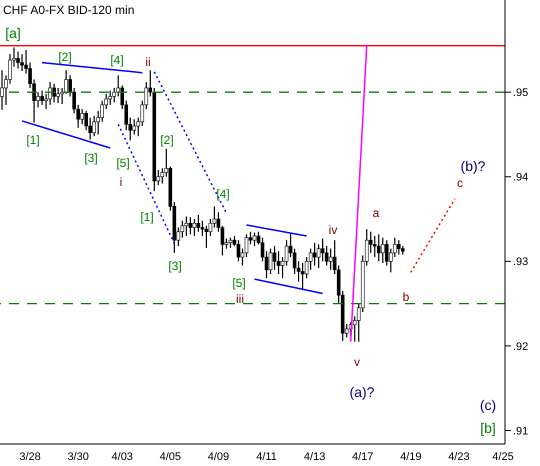 The height and width of the screenshot is (466, 540). What do you see at coordinates (30, 456) in the screenshot?
I see `x-tick-label: 3/28` at bounding box center [30, 456].